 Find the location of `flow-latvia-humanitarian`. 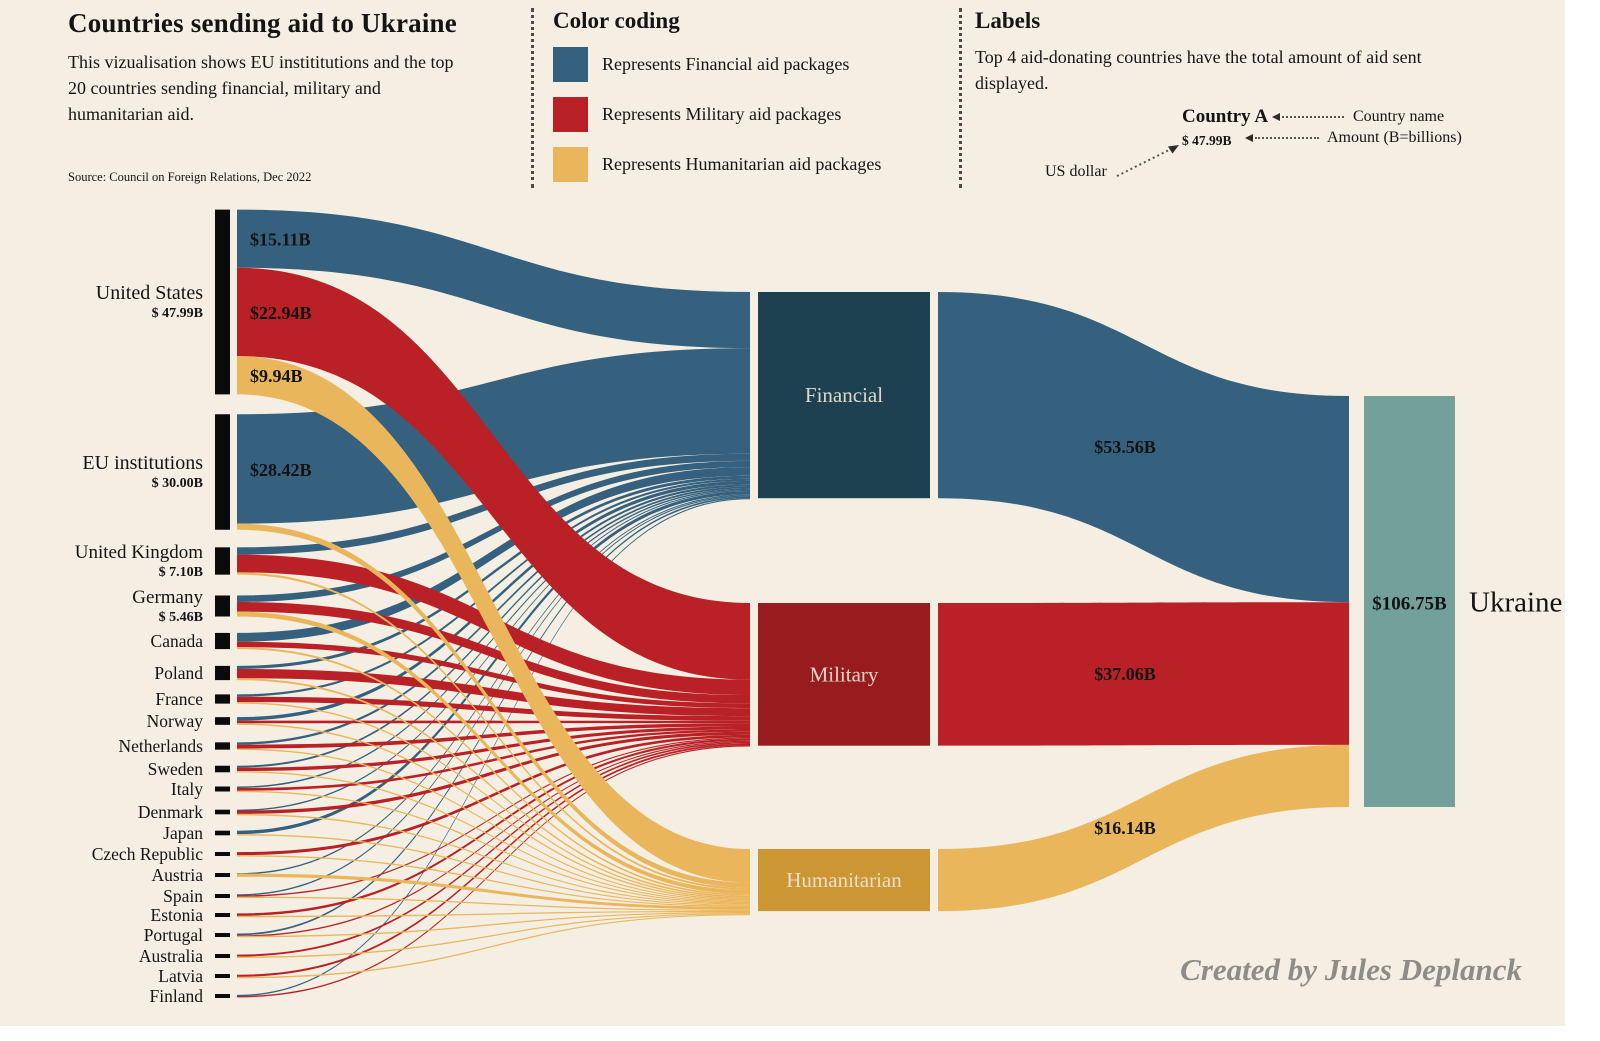

flow-latvia-humanitarian is located at coordinates (493, 946).